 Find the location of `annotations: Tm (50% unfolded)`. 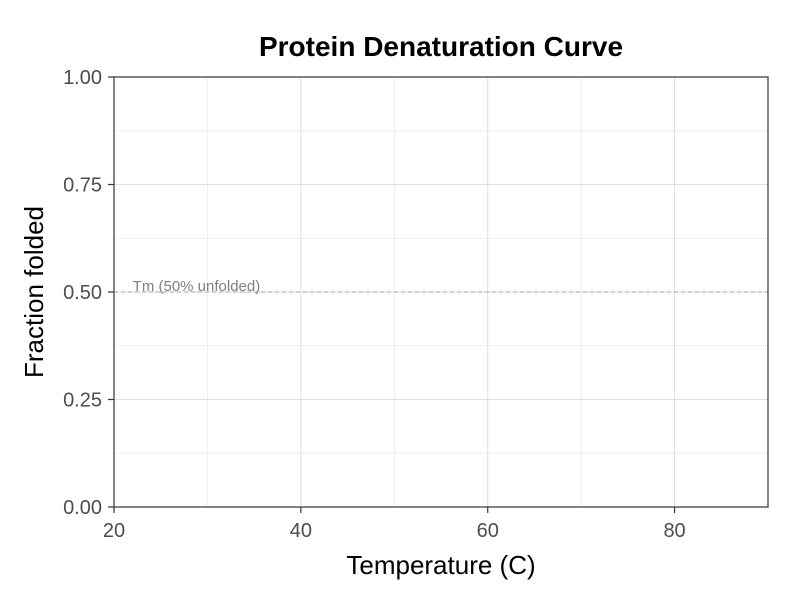

annotations: Tm (50% unfolded) is located at coordinates (197, 286).